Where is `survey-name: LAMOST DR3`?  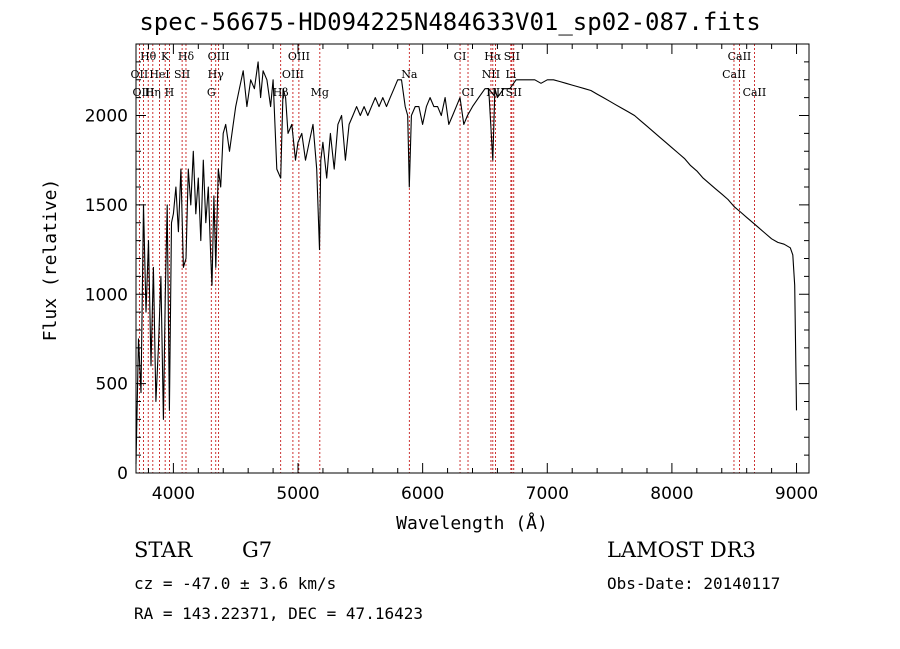
survey-name: LAMOST DR3 is located at coordinates (681, 550).